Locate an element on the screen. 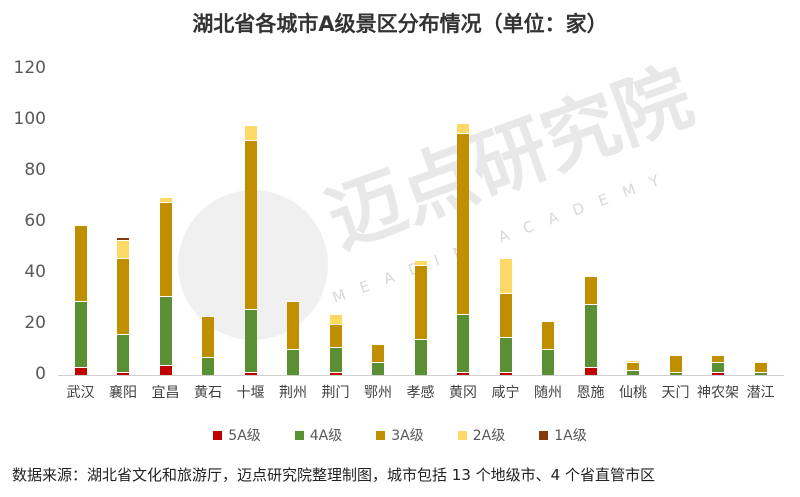 Image resolution: width=800 pixels, height=497 pixels. x-tick-label: 荆州 is located at coordinates (293, 393).